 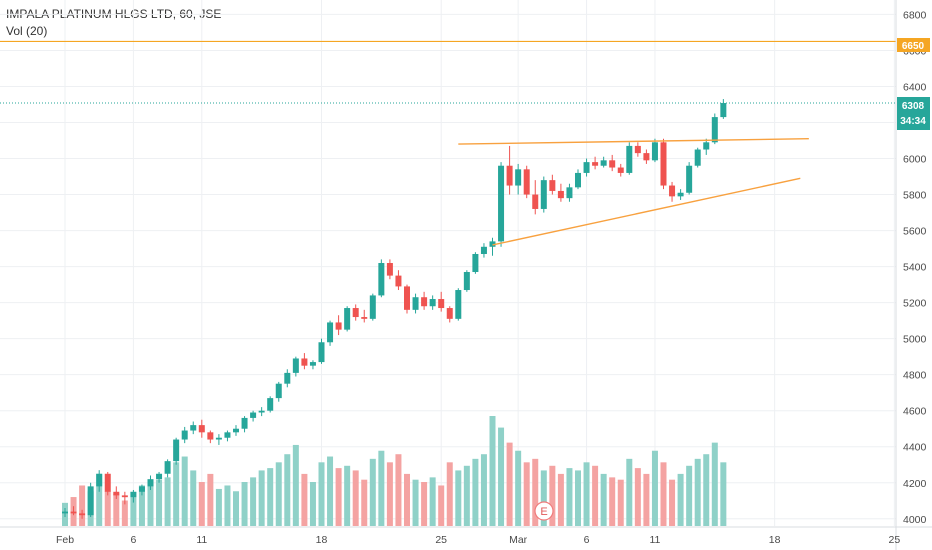 I want to click on level-6650-label: 6650, so click(x=913, y=46).